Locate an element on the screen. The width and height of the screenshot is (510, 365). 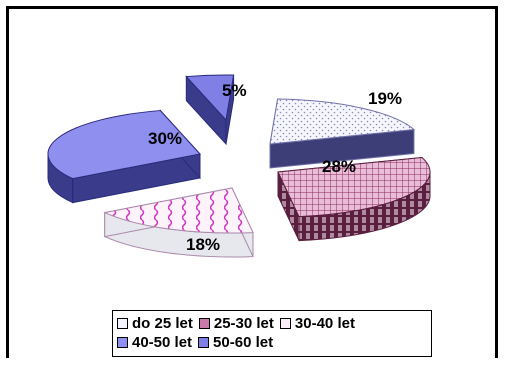
legend-item: do 25 let is located at coordinates (155, 323).